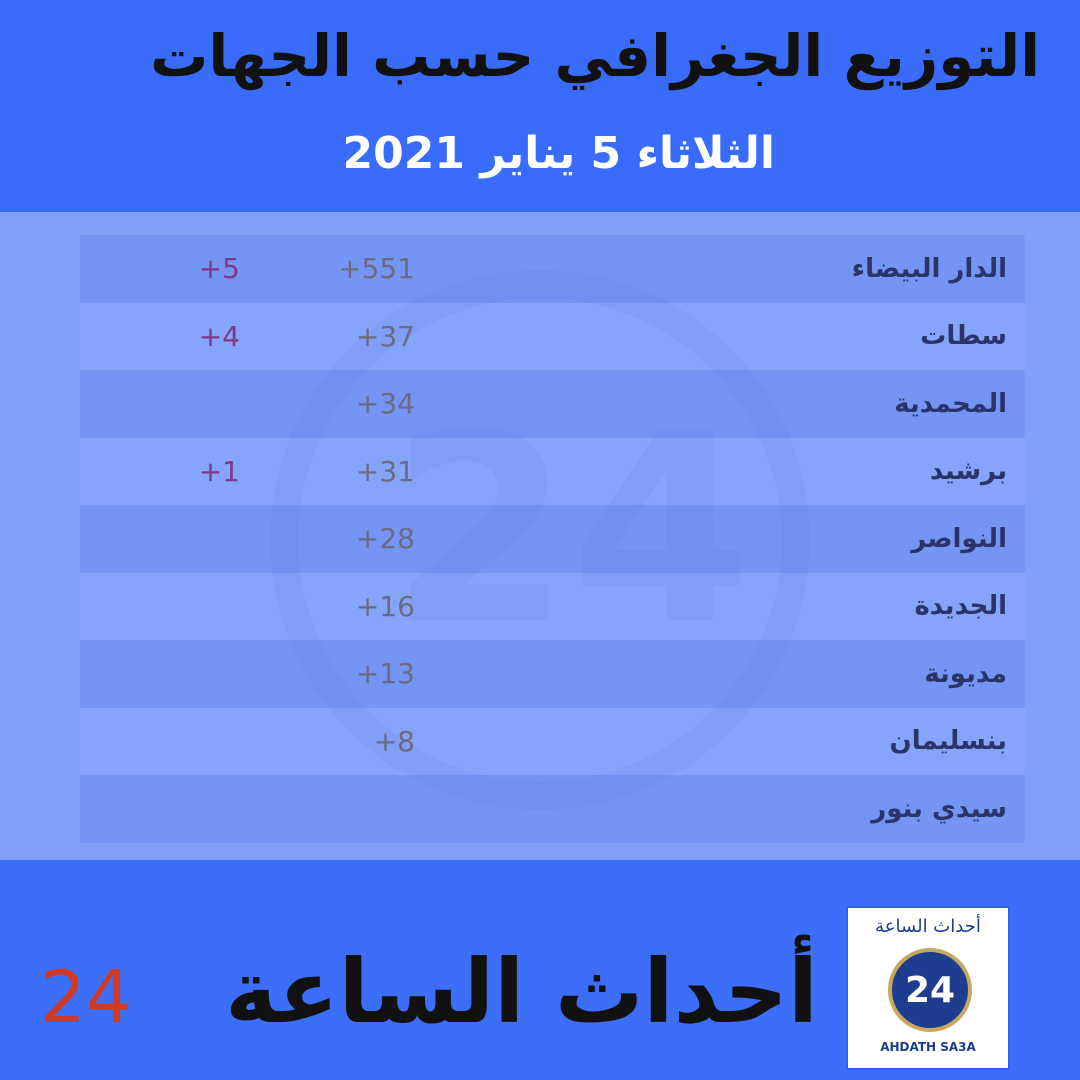 This screenshot has height=1080, width=1080. Describe the element at coordinates (948, 741) in the screenshot. I see `region-name: بنسليمان` at that location.